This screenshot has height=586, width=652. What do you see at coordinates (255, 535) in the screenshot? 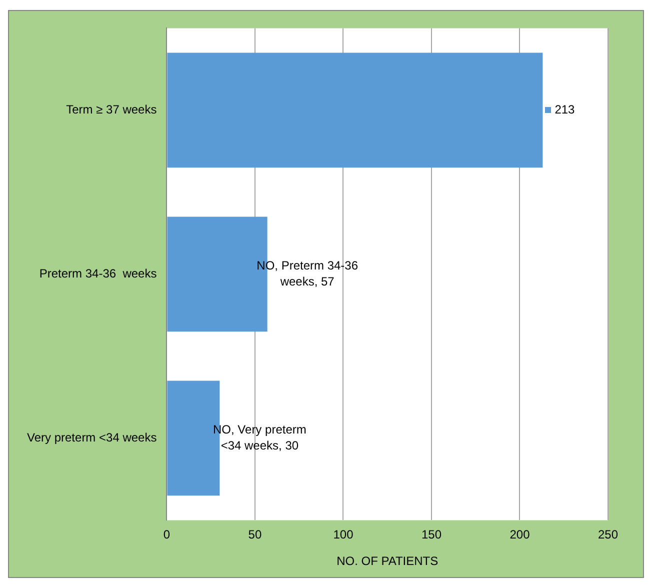
I see `x-tick-label: 50` at bounding box center [255, 535].